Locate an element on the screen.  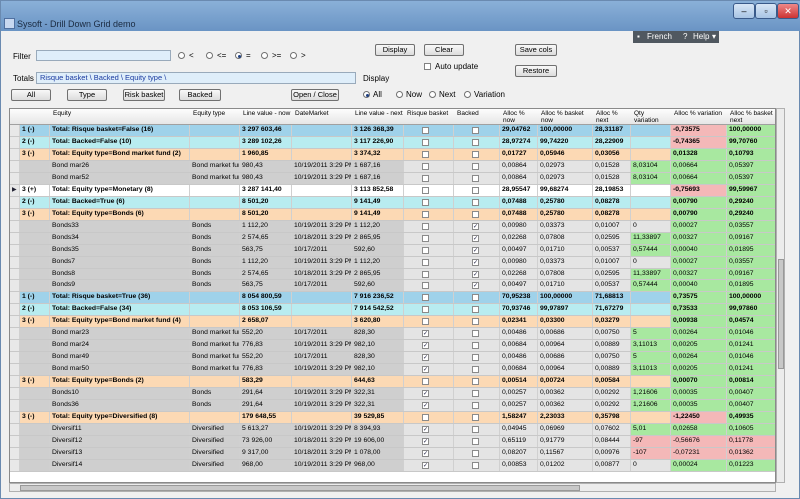
column-header-rb: Risque basket is located at coordinates (428, 113).